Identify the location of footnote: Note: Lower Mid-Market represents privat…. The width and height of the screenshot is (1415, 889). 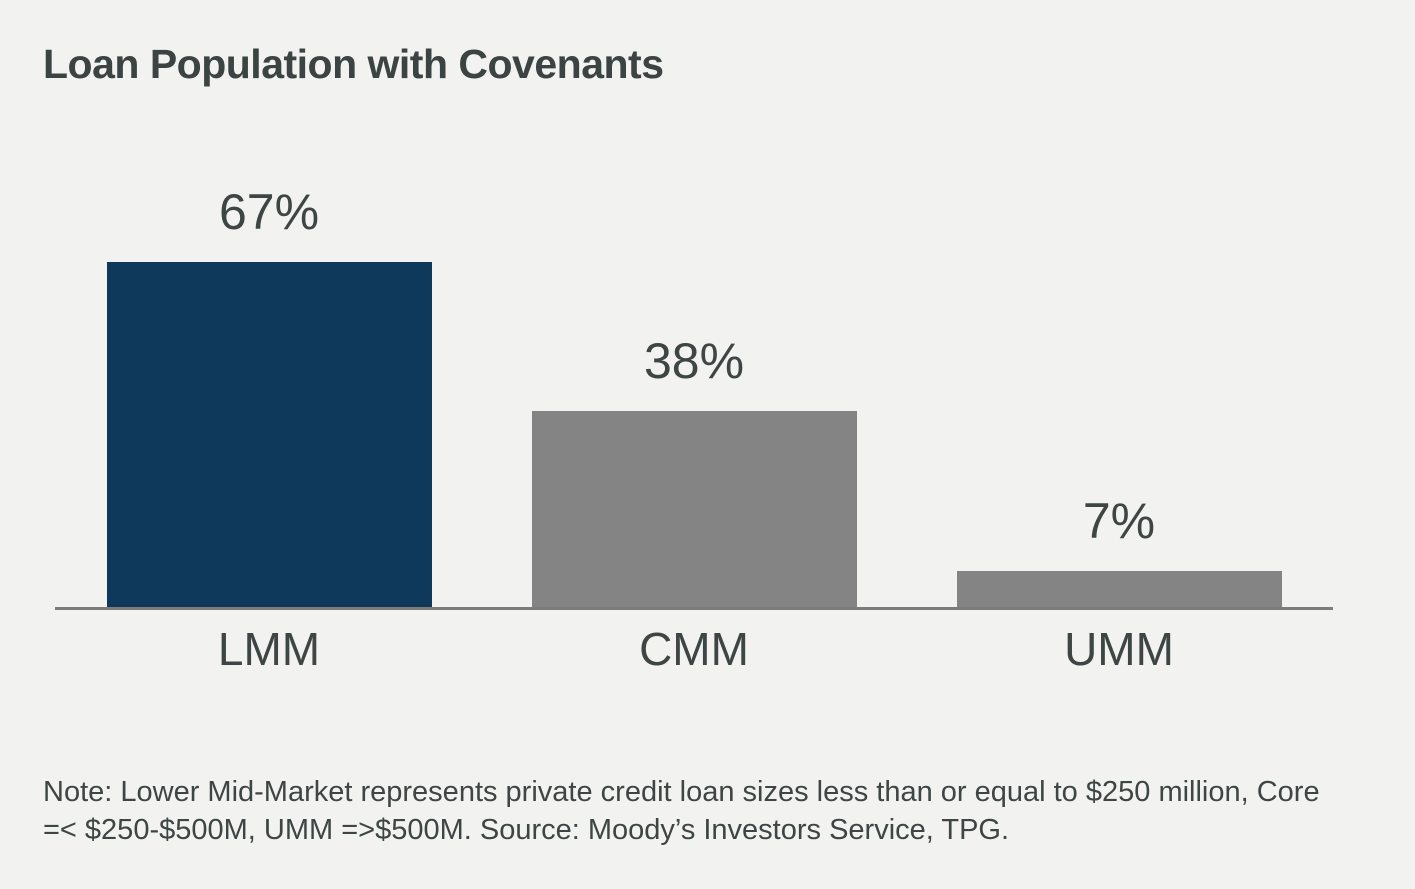
(681, 811).